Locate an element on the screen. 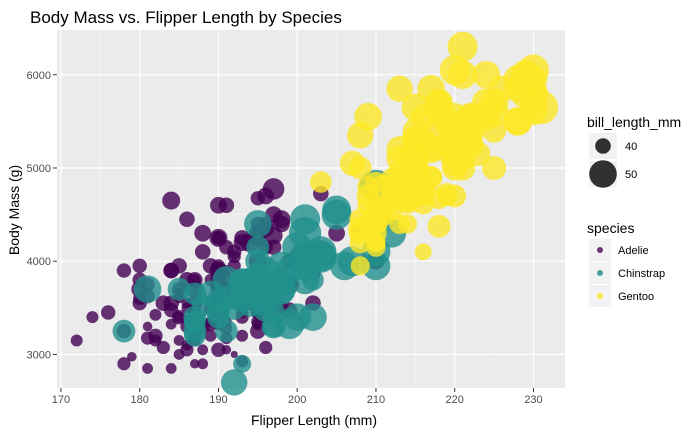 The image size is (700, 432). size-legend-title: bill_length_mm is located at coordinates (634, 122).